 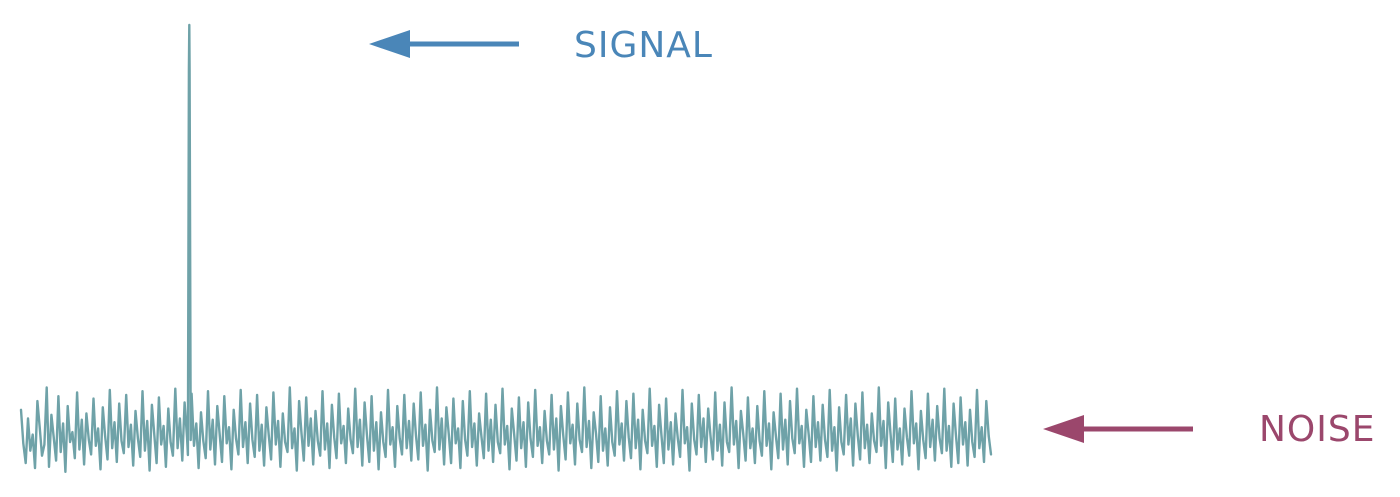 What do you see at coordinates (1118, 429) in the screenshot?
I see `noise-arrow` at bounding box center [1118, 429].